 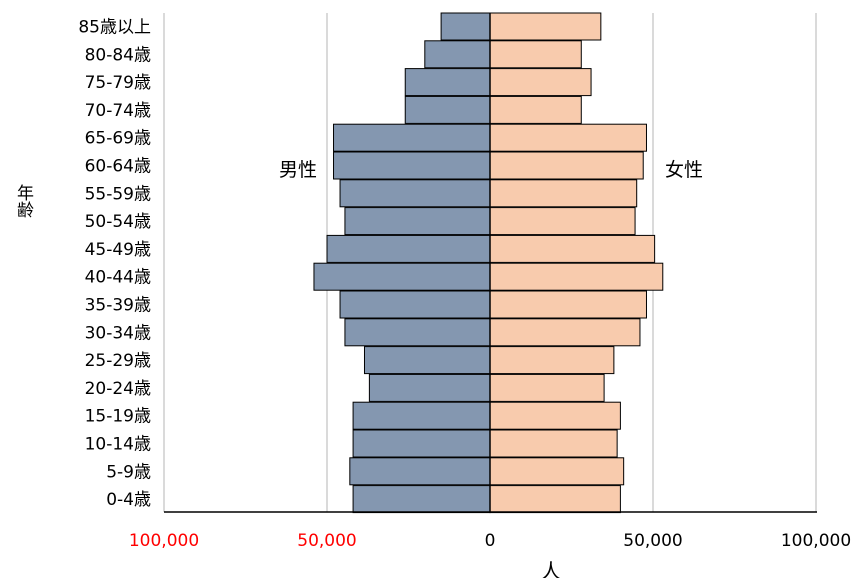 I want to click on x-axis-label: 人, so click(x=551, y=568).